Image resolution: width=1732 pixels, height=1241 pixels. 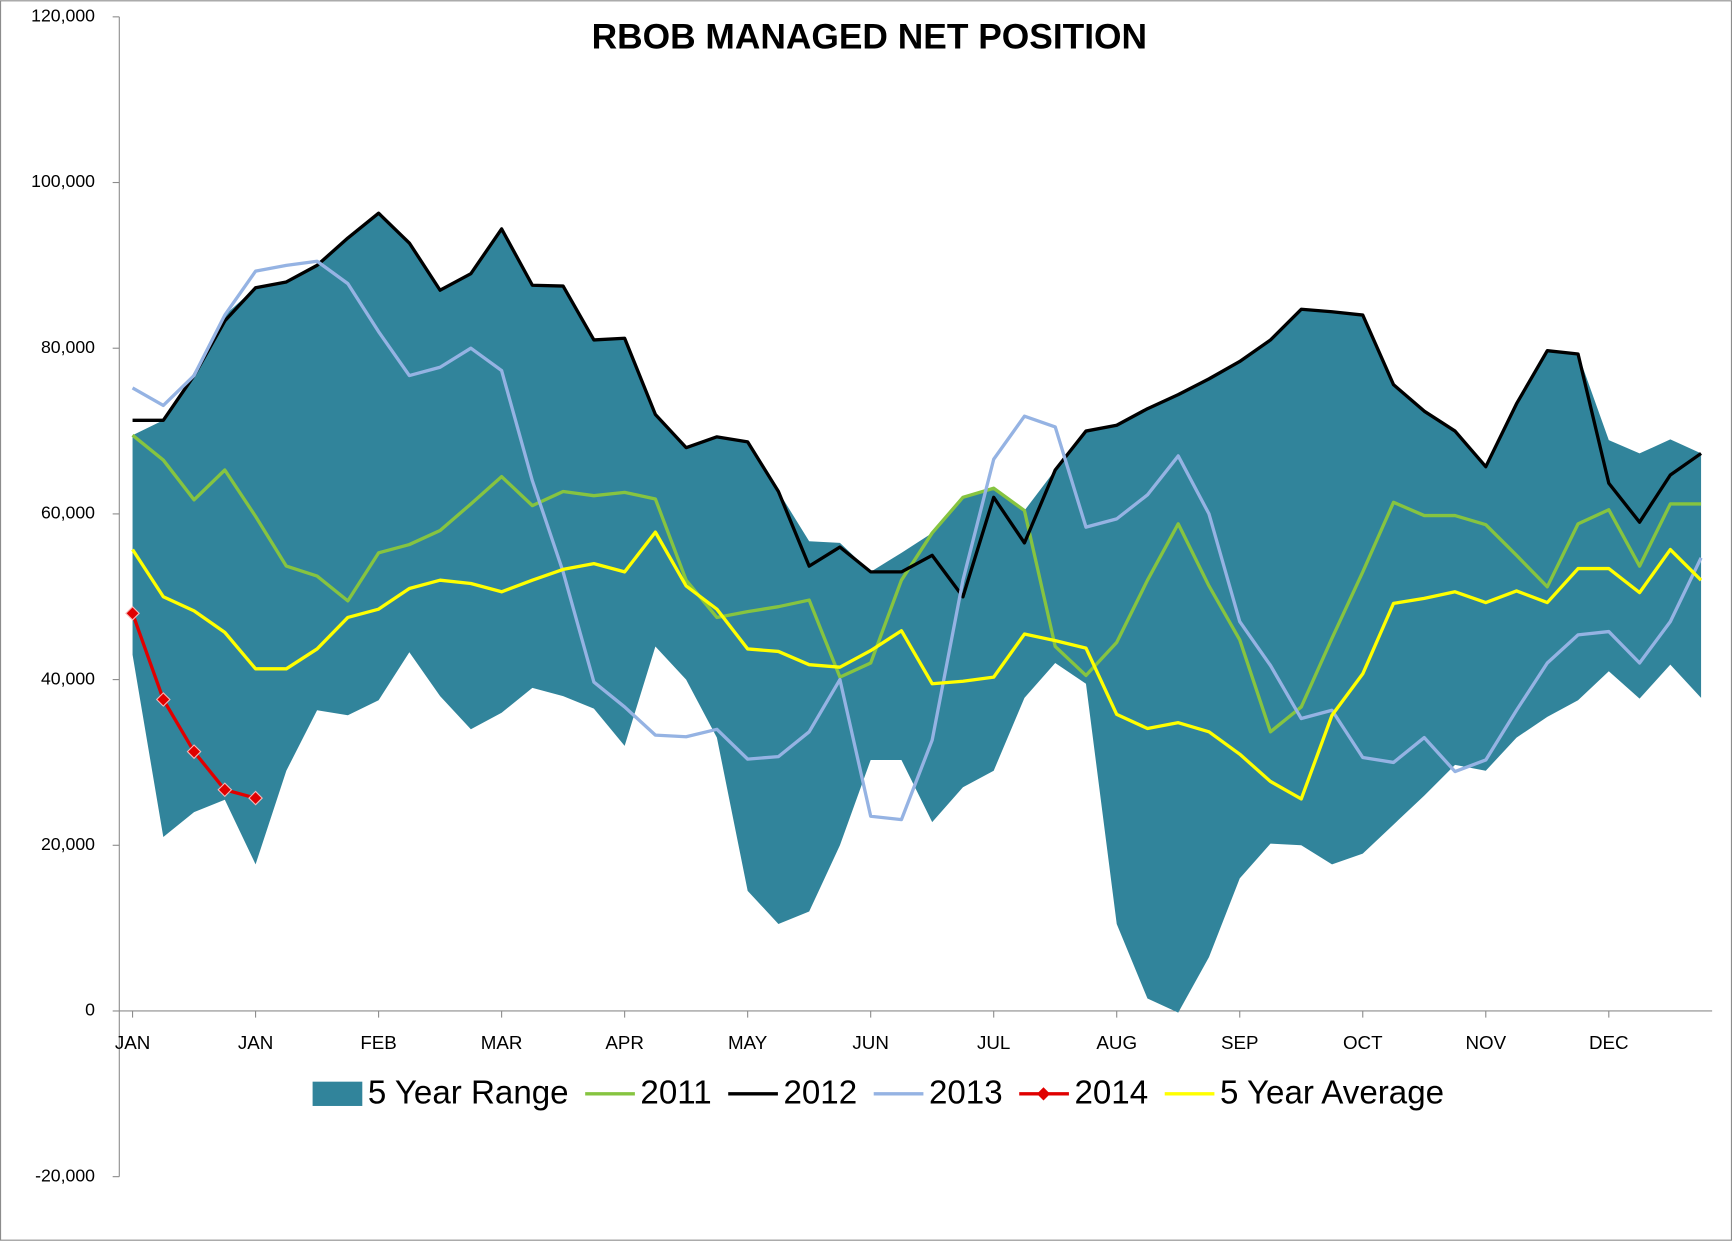 I want to click on legend-marker, so click(x=1043, y=1094).